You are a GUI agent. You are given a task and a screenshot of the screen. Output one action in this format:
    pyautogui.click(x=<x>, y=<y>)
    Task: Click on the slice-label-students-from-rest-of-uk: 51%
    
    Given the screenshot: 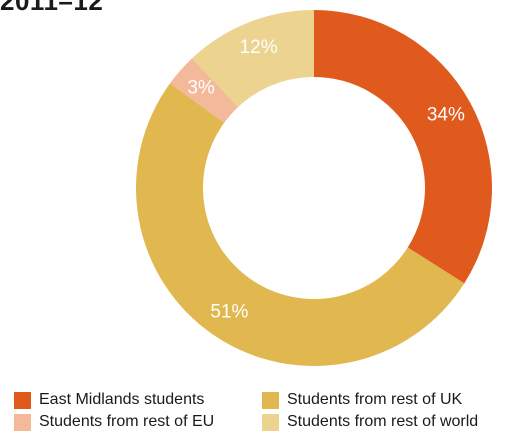 What is the action you would take?
    pyautogui.click(x=229, y=311)
    